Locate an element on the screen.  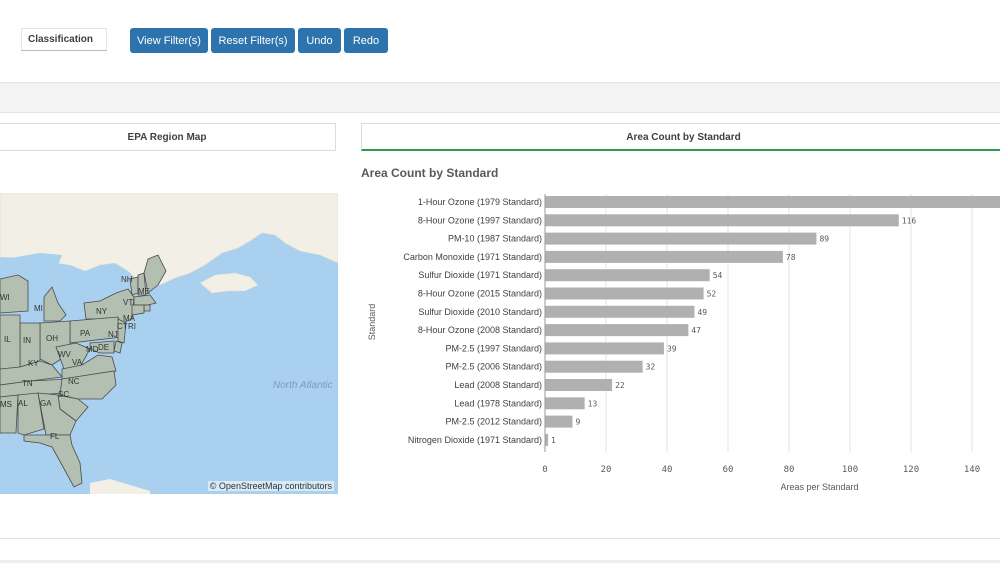
state-al is located at coordinates (31, 414).